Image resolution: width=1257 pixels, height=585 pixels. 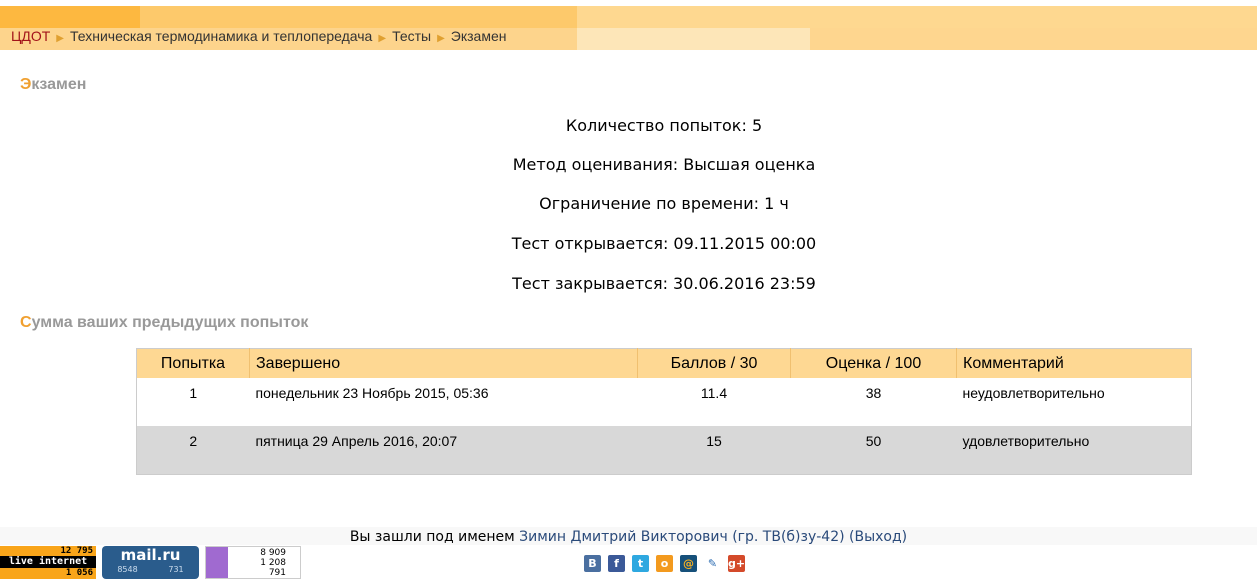 What do you see at coordinates (217, 562) in the screenshot?
I see `metrika-icon` at bounding box center [217, 562].